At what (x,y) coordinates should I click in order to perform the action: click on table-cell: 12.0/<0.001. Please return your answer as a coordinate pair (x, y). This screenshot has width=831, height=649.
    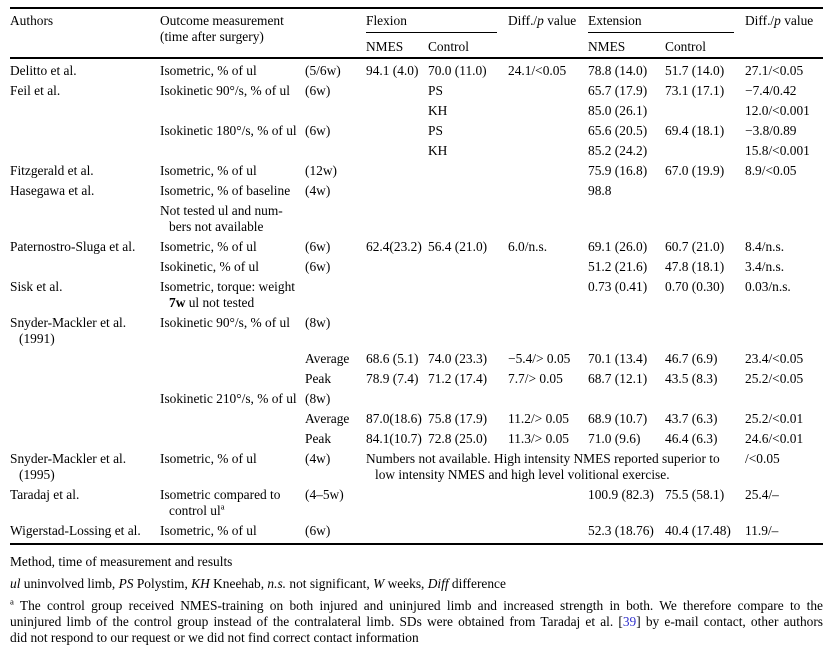
    Looking at the image, I should click on (777, 110).